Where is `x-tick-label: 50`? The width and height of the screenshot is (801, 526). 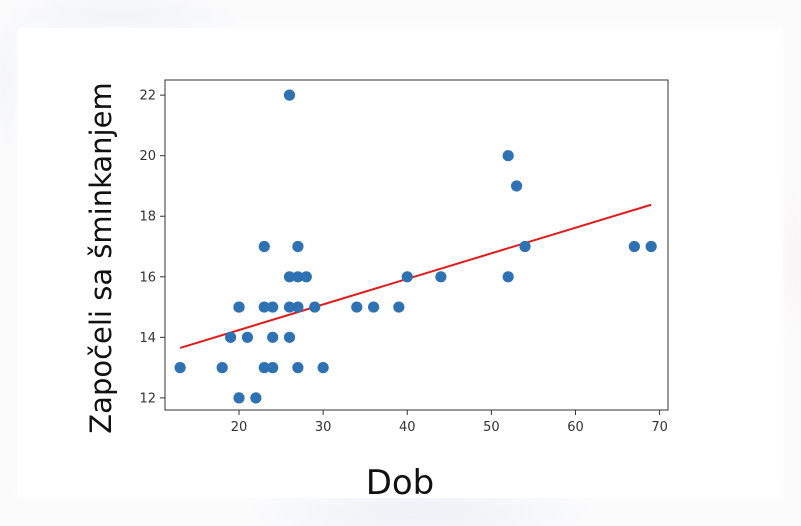 x-tick-label: 50 is located at coordinates (491, 427).